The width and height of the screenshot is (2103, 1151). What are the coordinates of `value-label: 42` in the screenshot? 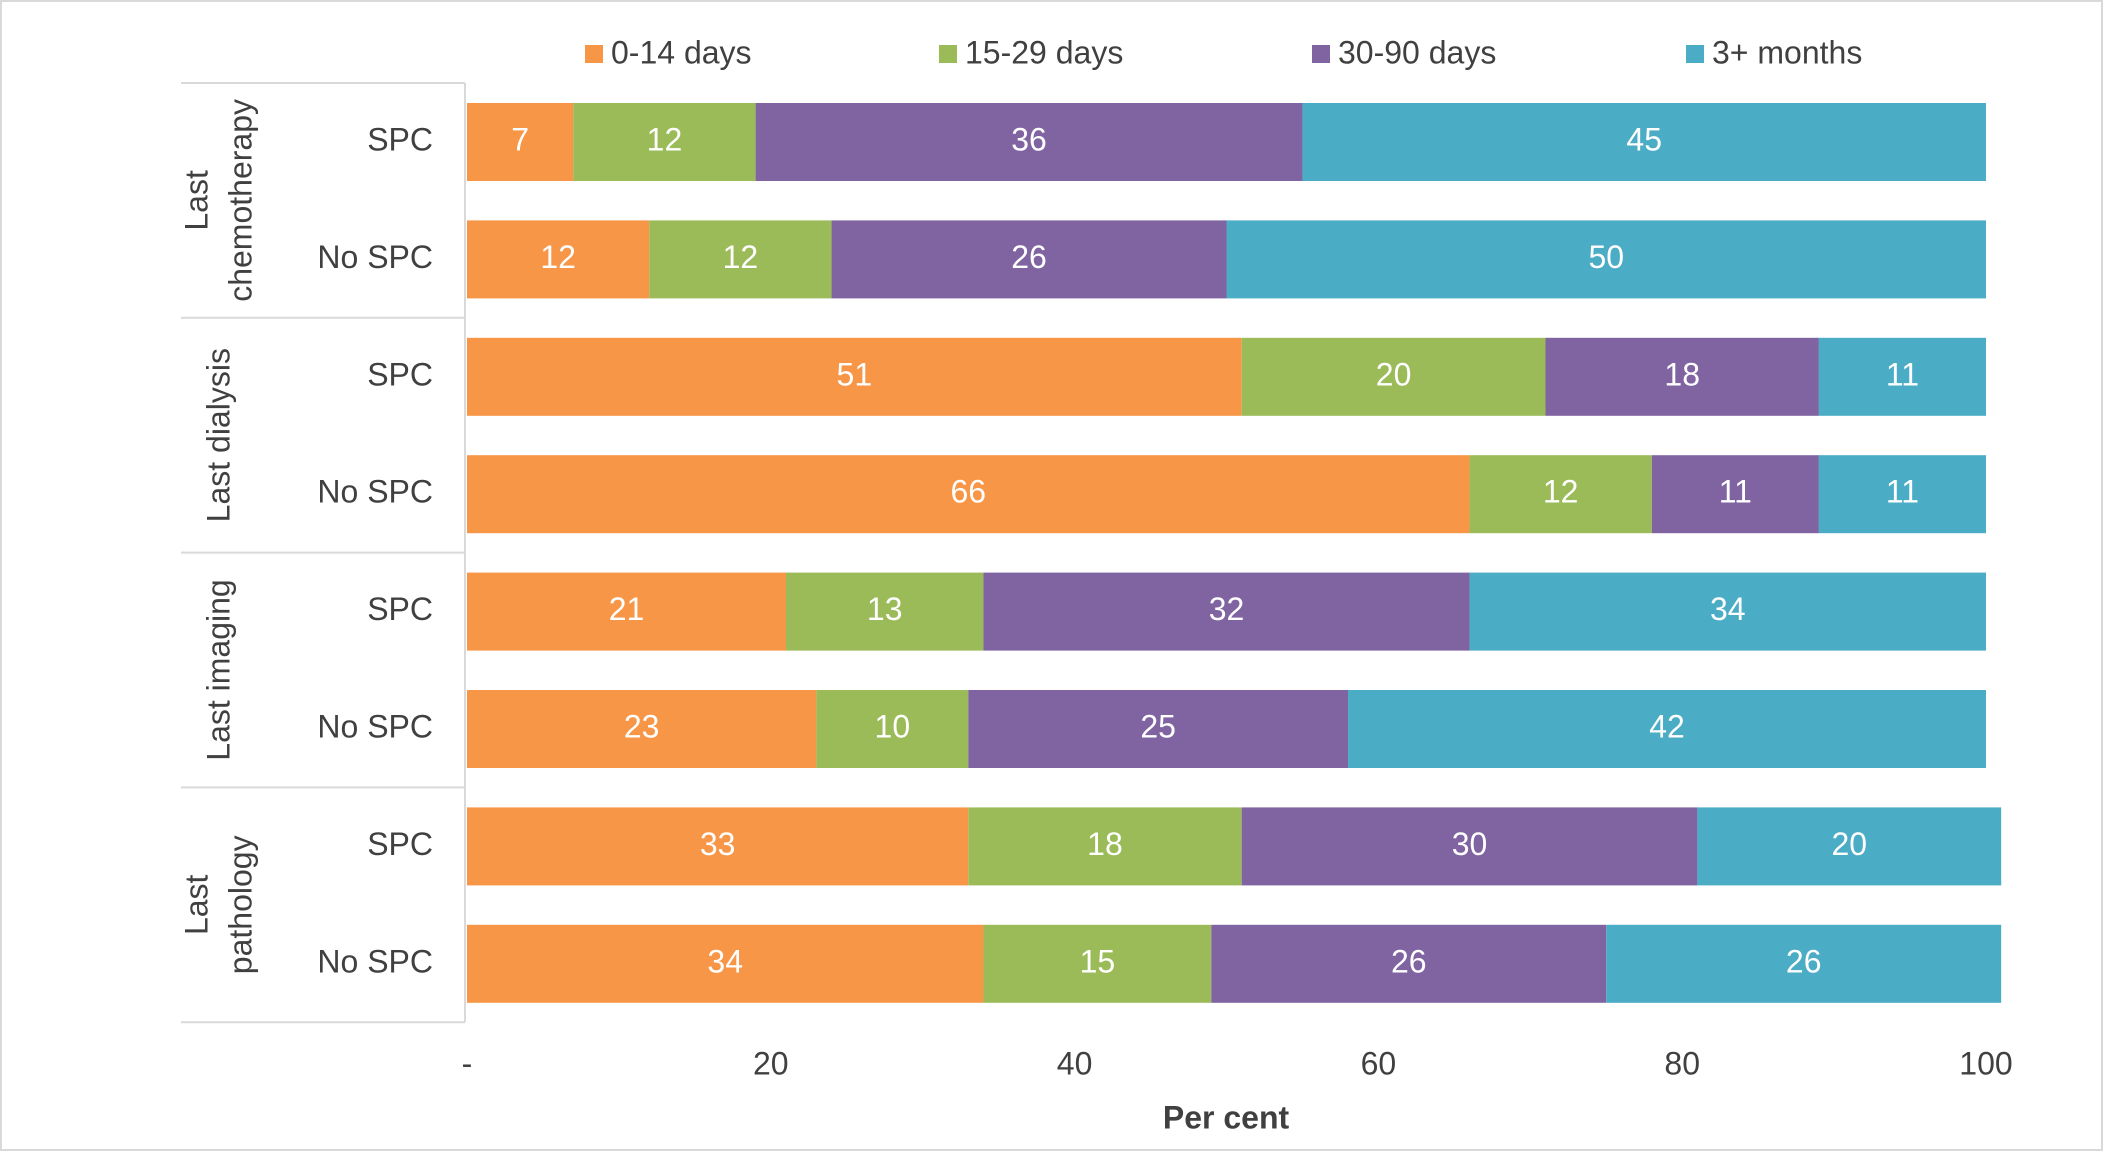 It's located at (1667, 726).